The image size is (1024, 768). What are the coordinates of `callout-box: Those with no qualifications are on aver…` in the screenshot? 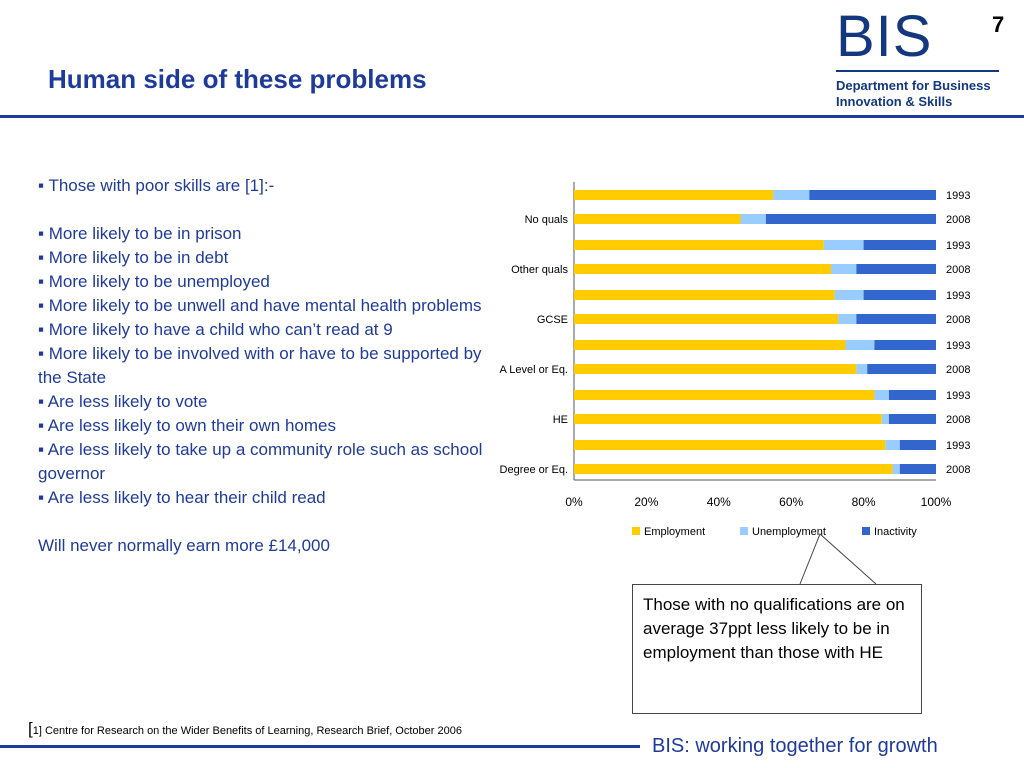 It's located at (777, 649).